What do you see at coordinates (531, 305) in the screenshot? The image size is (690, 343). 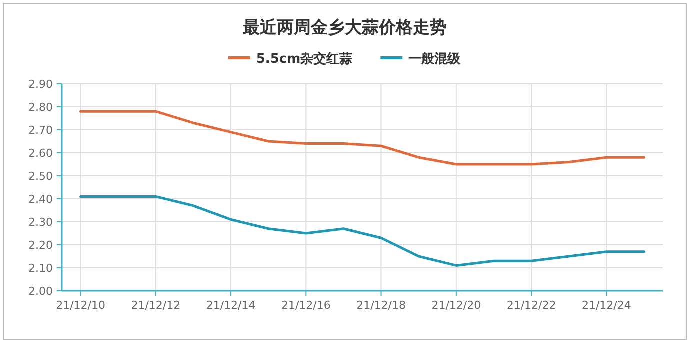 I see `x-tick-label: 21/12/22` at bounding box center [531, 305].